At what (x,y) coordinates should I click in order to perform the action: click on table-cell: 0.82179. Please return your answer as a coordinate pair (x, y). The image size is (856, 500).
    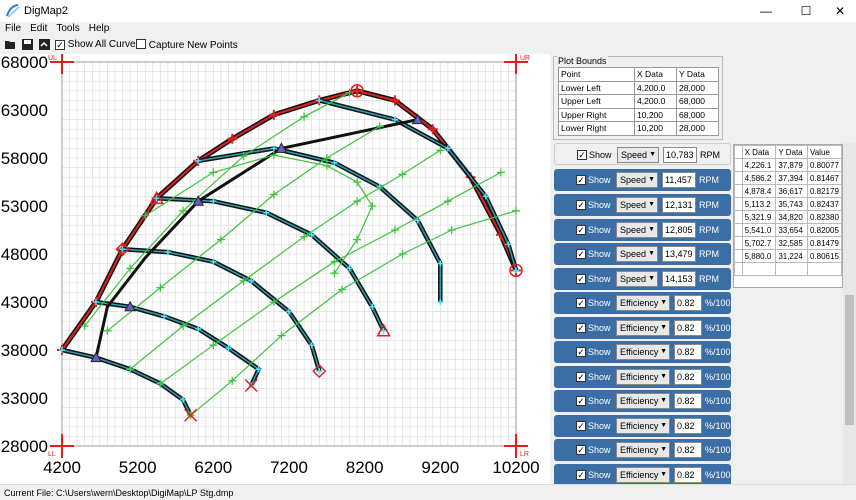
    Looking at the image, I should click on (824, 191).